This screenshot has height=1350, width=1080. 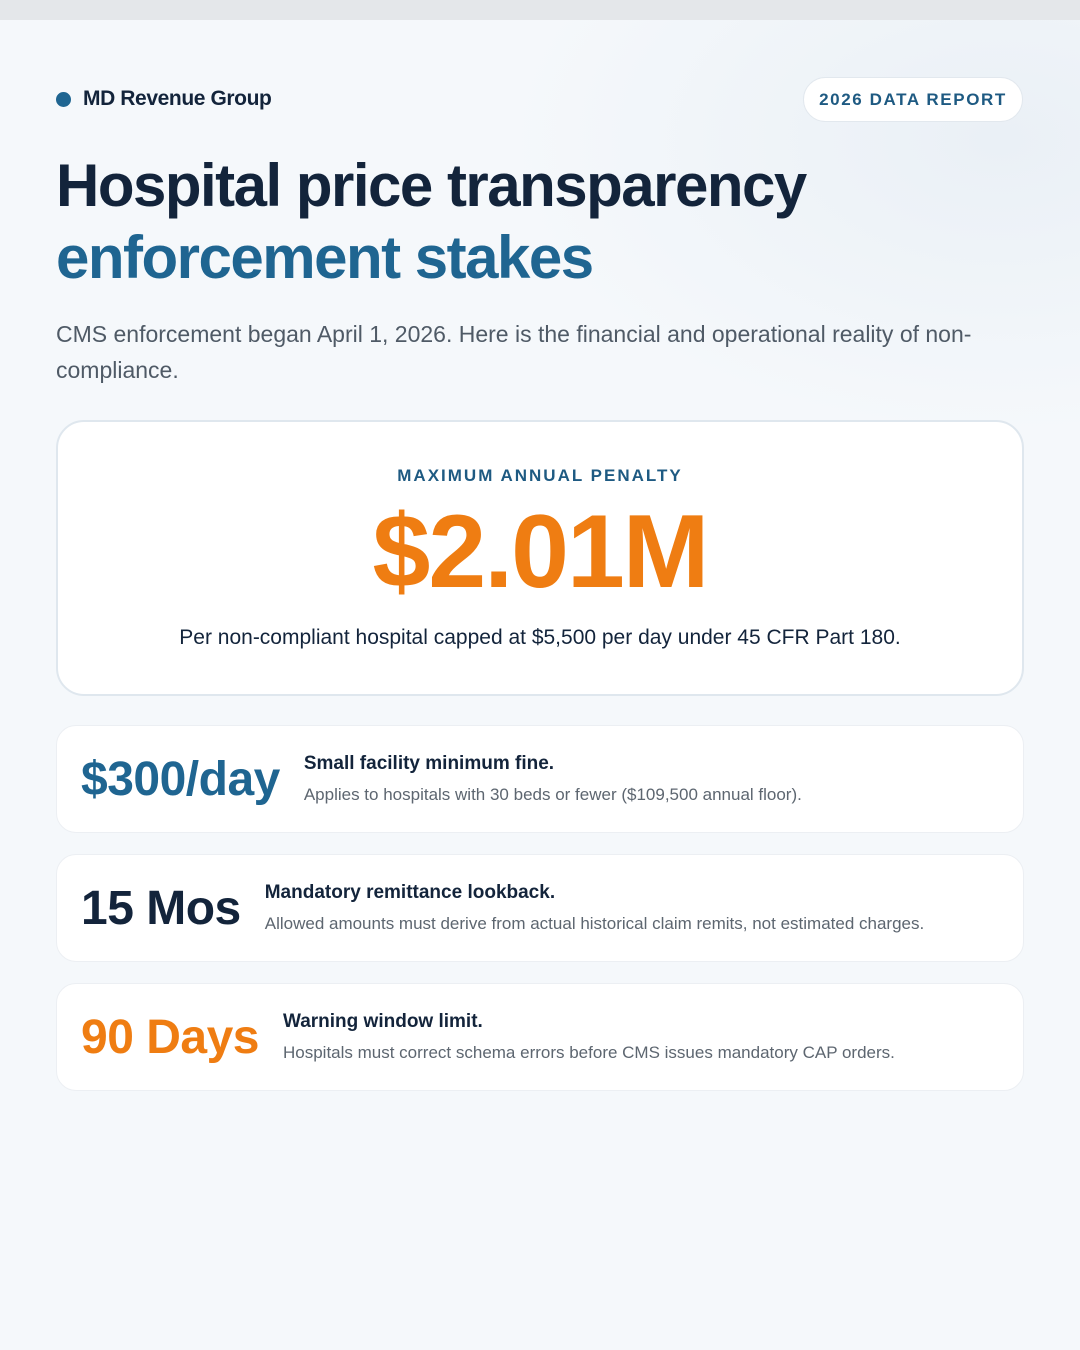 I want to click on report-badge: 2026 DATA REPORT, so click(x=913, y=99).